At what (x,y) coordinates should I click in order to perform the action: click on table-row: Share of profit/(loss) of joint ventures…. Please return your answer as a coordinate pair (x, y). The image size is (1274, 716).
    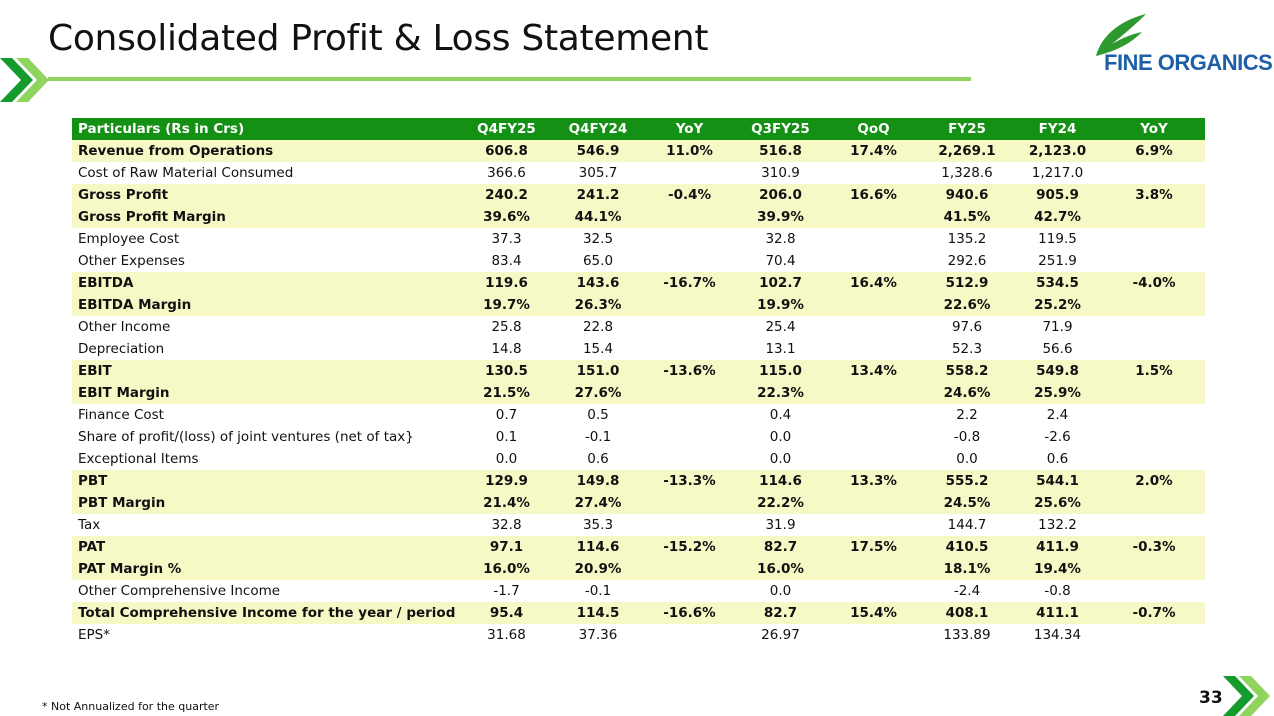
    Looking at the image, I should click on (638, 437).